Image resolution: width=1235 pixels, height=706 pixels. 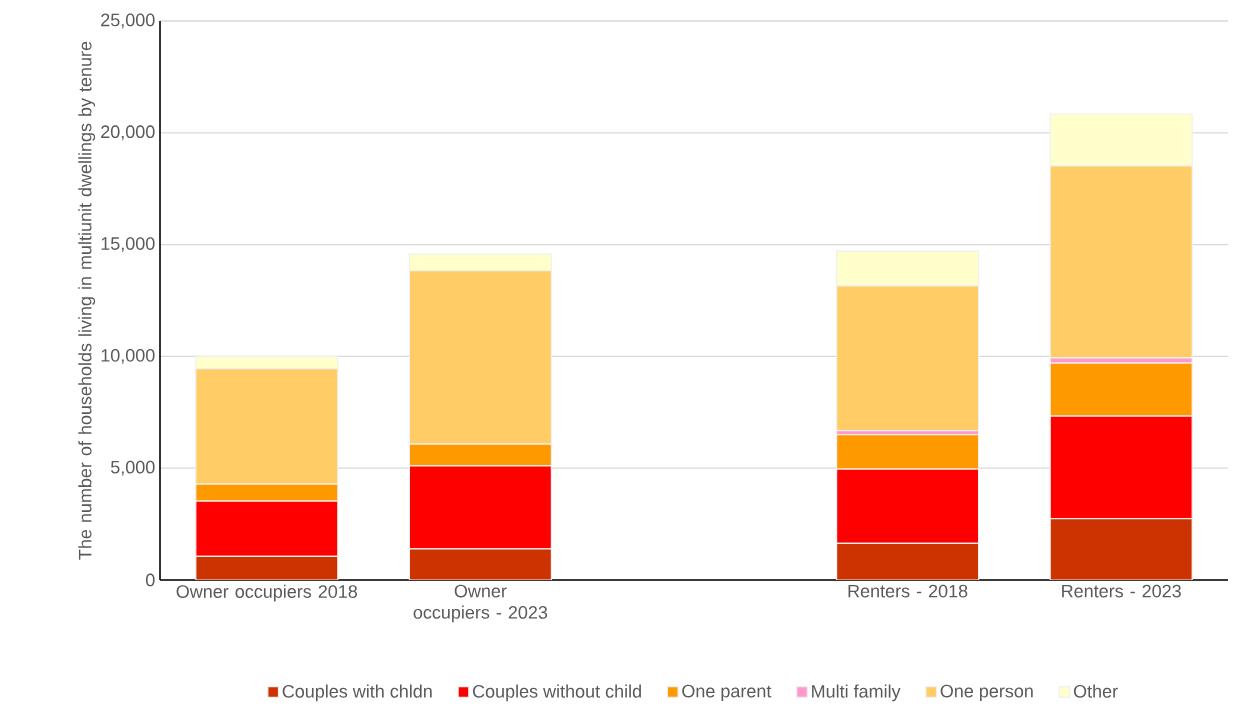 What do you see at coordinates (357, 693) in the screenshot?
I see `legend-label: Couples with chldn` at bounding box center [357, 693].